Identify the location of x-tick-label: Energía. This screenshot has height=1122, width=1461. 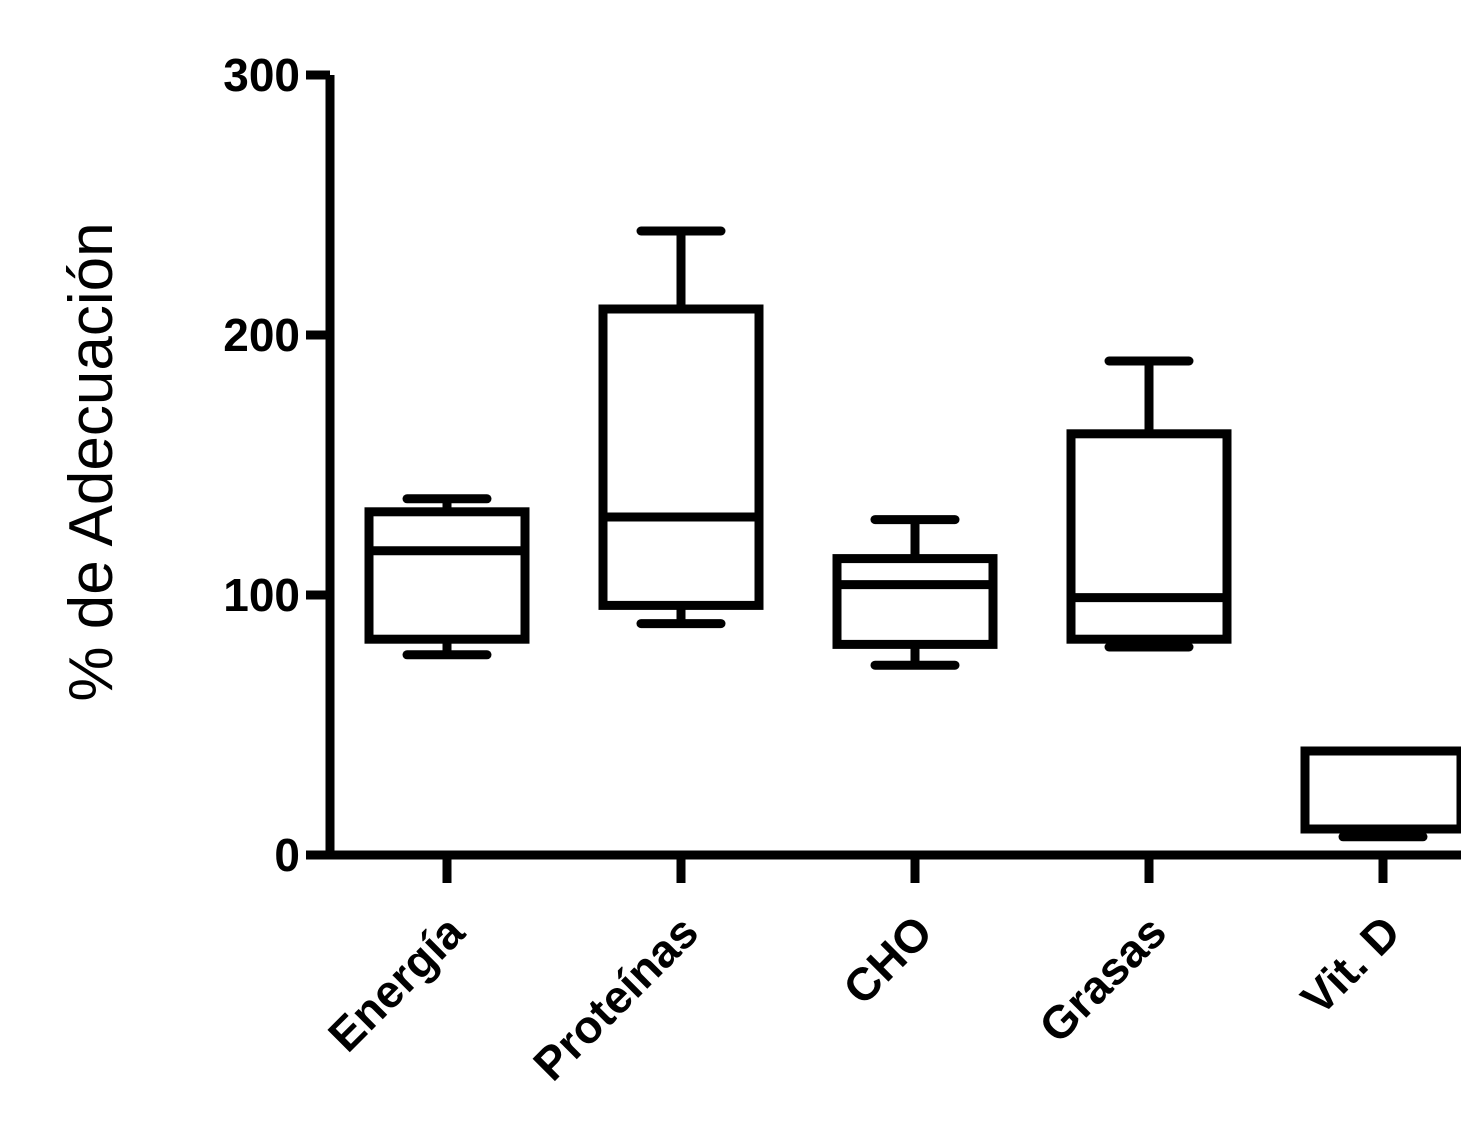
(396, 983).